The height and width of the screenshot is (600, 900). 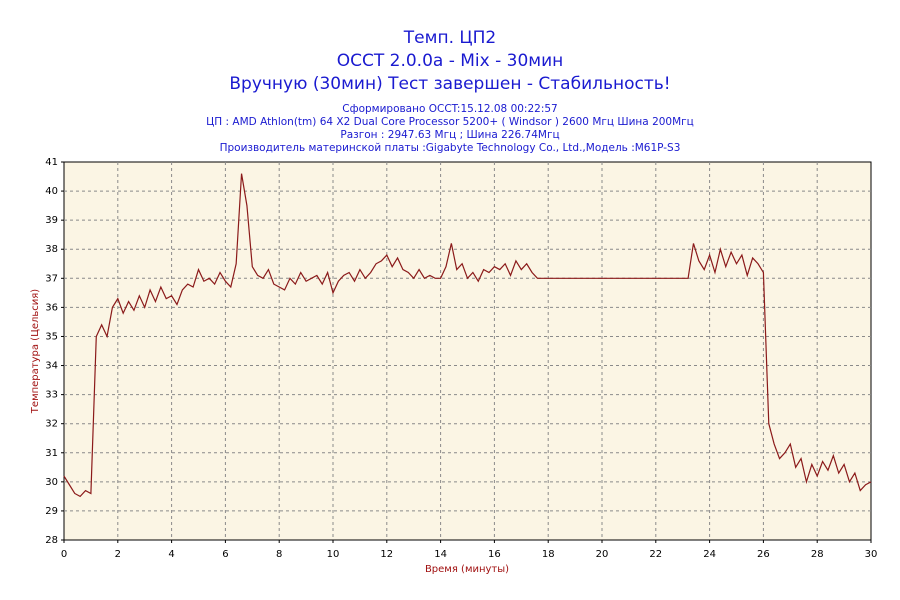 What do you see at coordinates (51, 191) in the screenshot?
I see `y-tick-label: 40` at bounding box center [51, 191].